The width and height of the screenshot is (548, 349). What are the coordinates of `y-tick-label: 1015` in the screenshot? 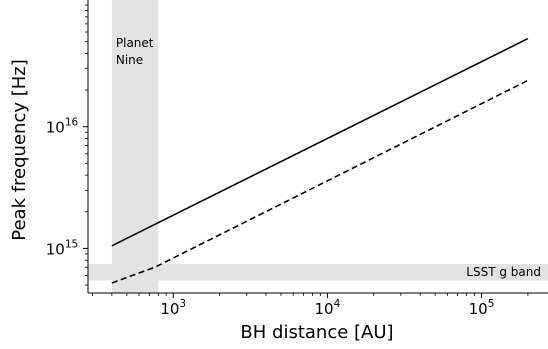 It's located at (62, 248).